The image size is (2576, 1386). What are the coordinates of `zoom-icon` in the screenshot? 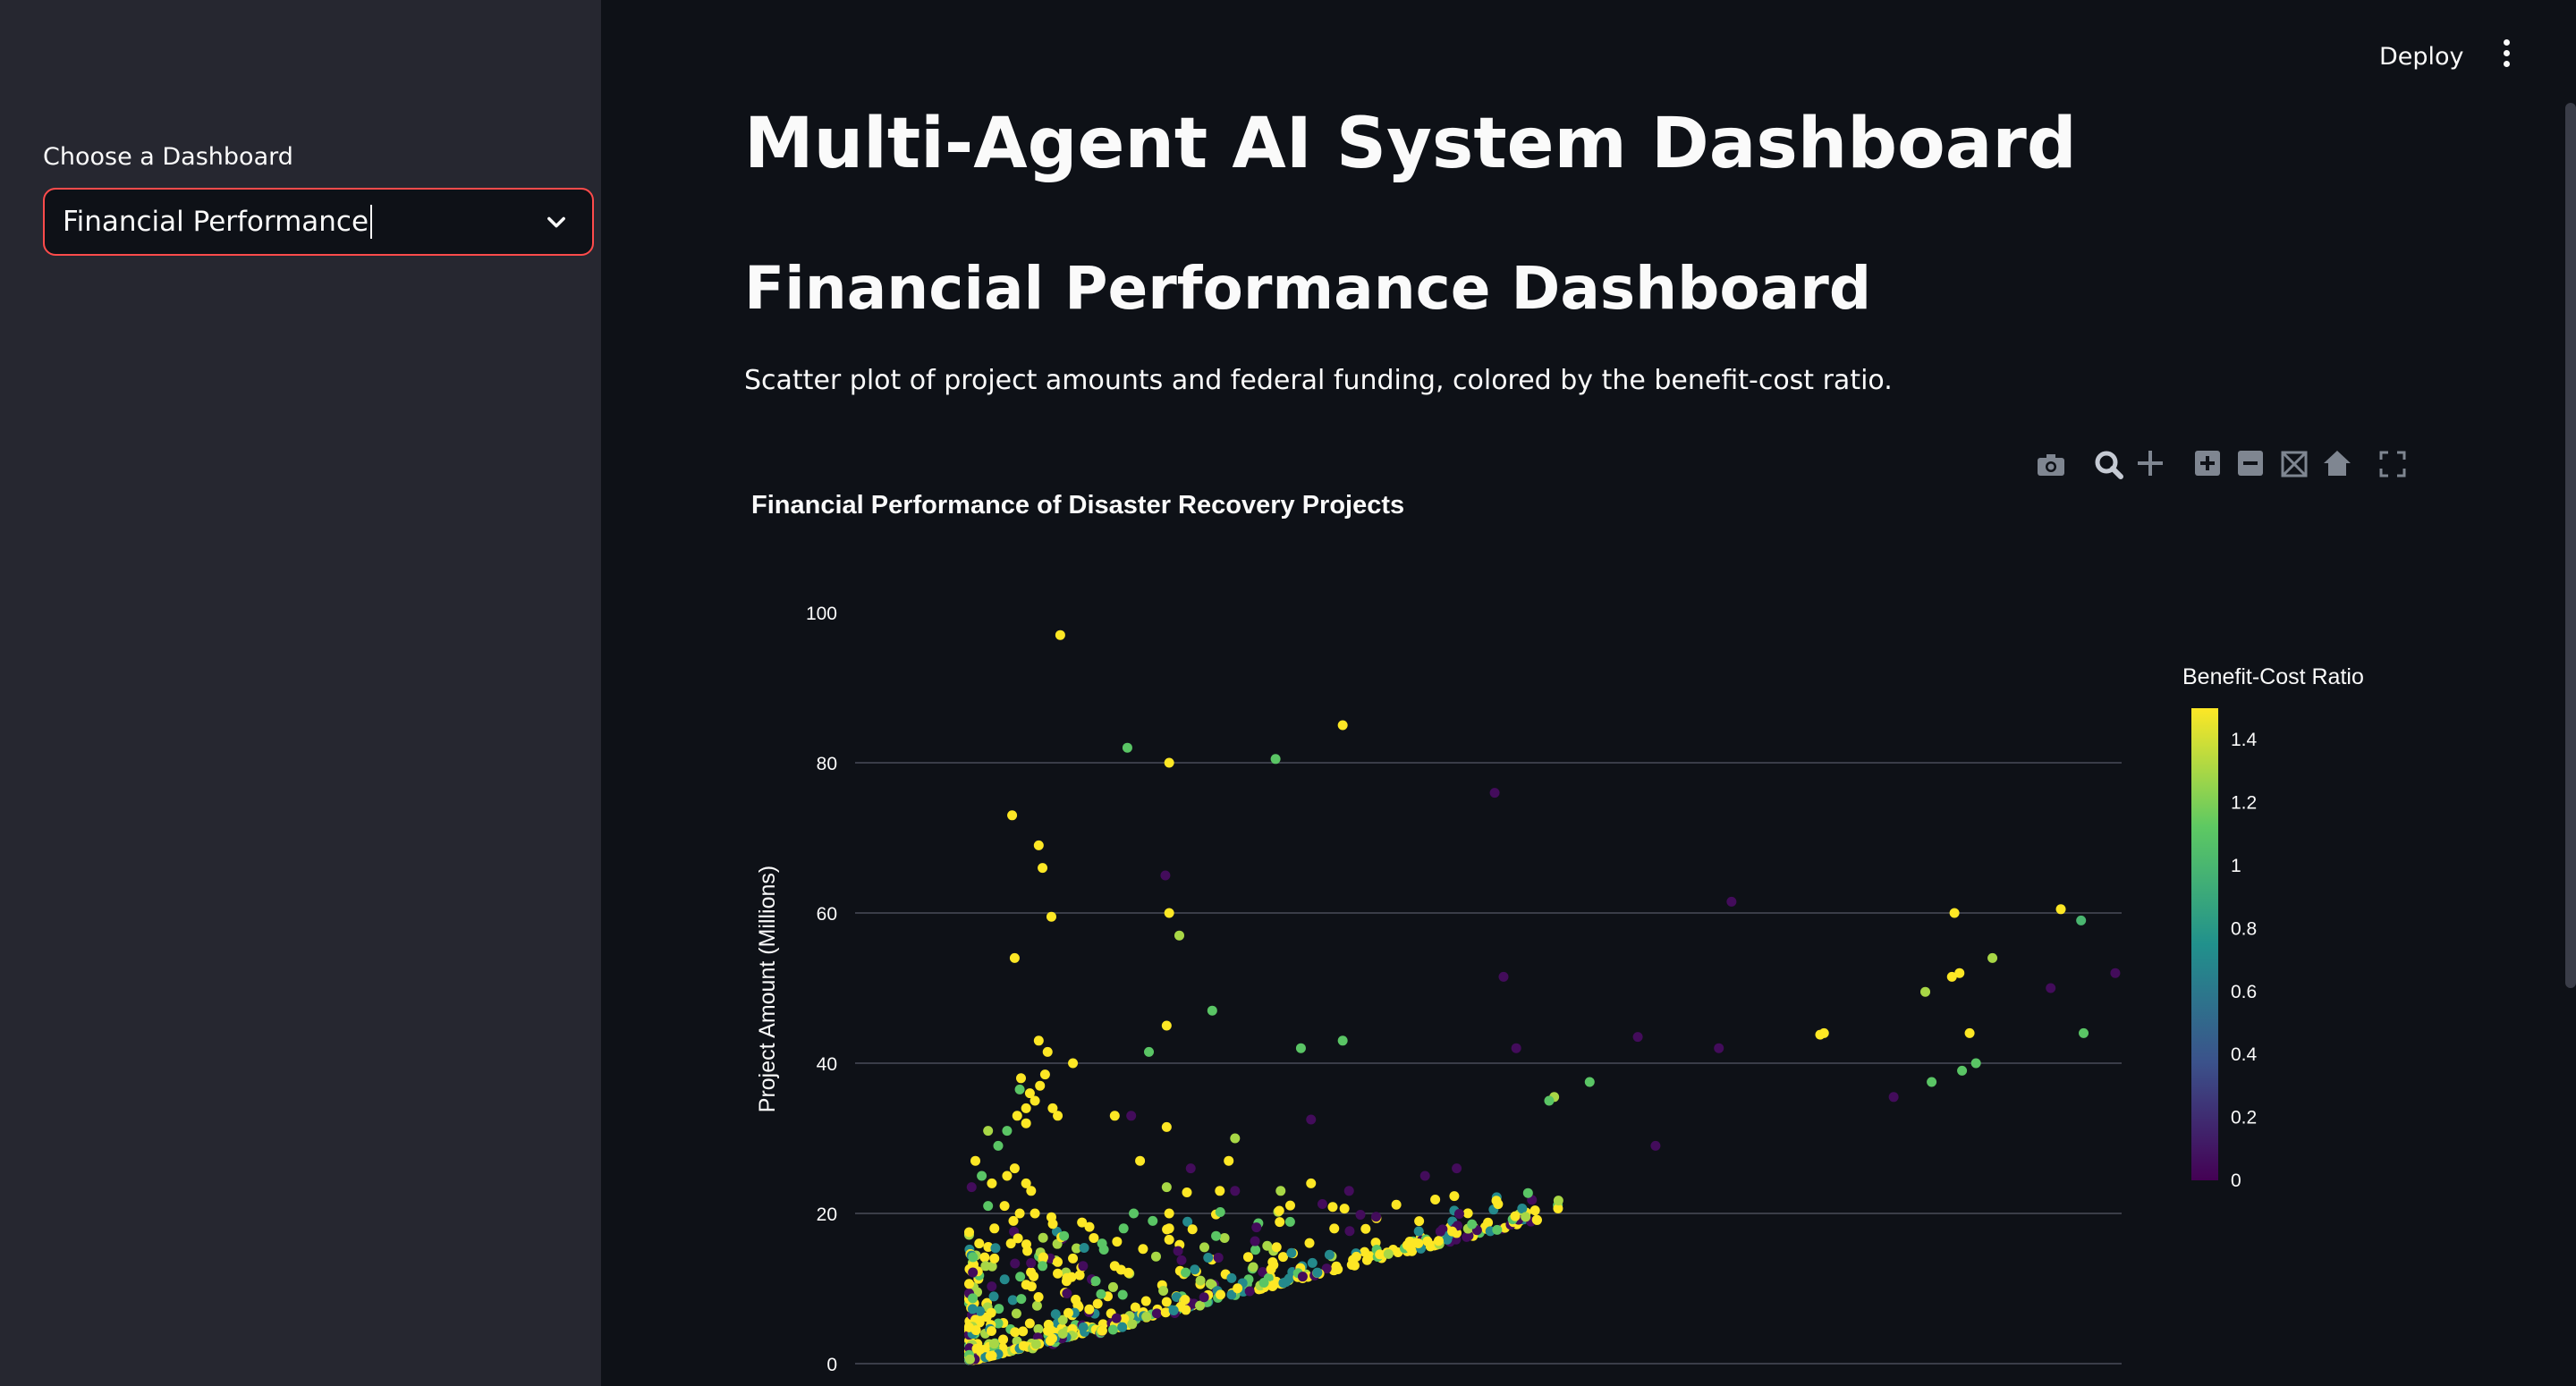 It's located at (2109, 465).